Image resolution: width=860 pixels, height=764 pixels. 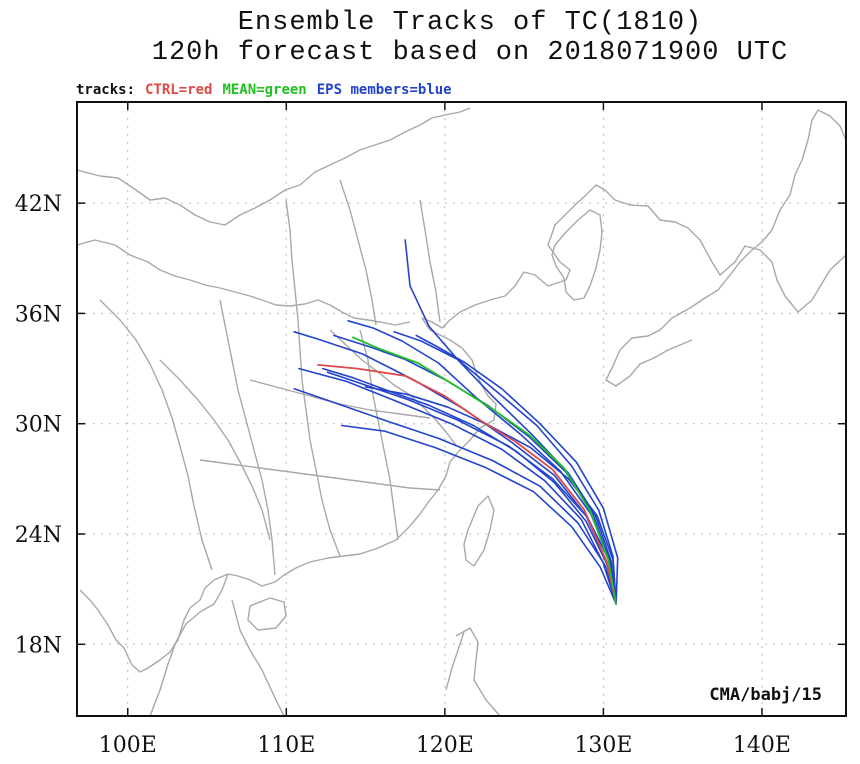 I want to click on credit-label: CMA/babj/15, so click(x=765, y=695).